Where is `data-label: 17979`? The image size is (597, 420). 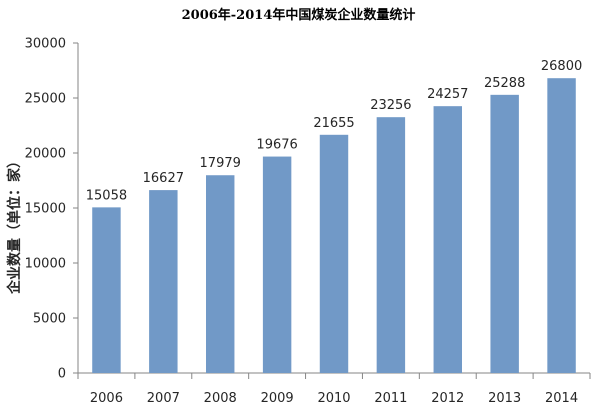 data-label: 17979 is located at coordinates (220, 163).